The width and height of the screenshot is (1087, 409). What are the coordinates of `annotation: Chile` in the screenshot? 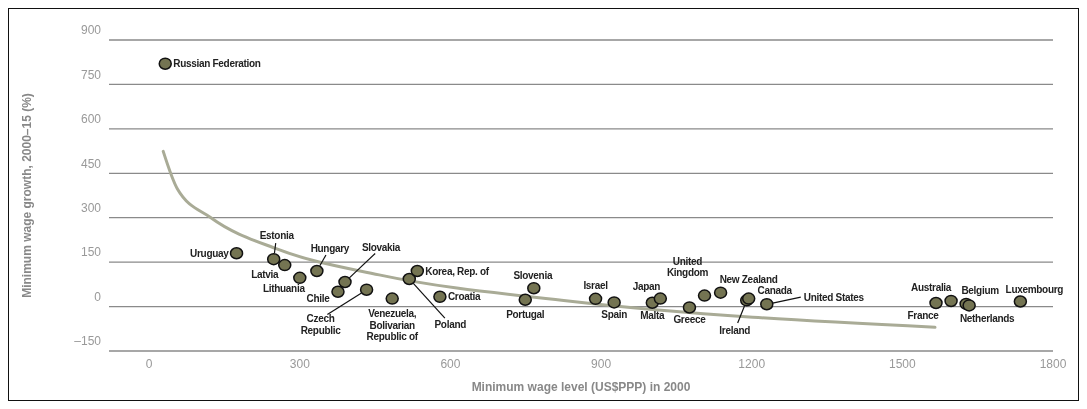 It's located at (318, 299).